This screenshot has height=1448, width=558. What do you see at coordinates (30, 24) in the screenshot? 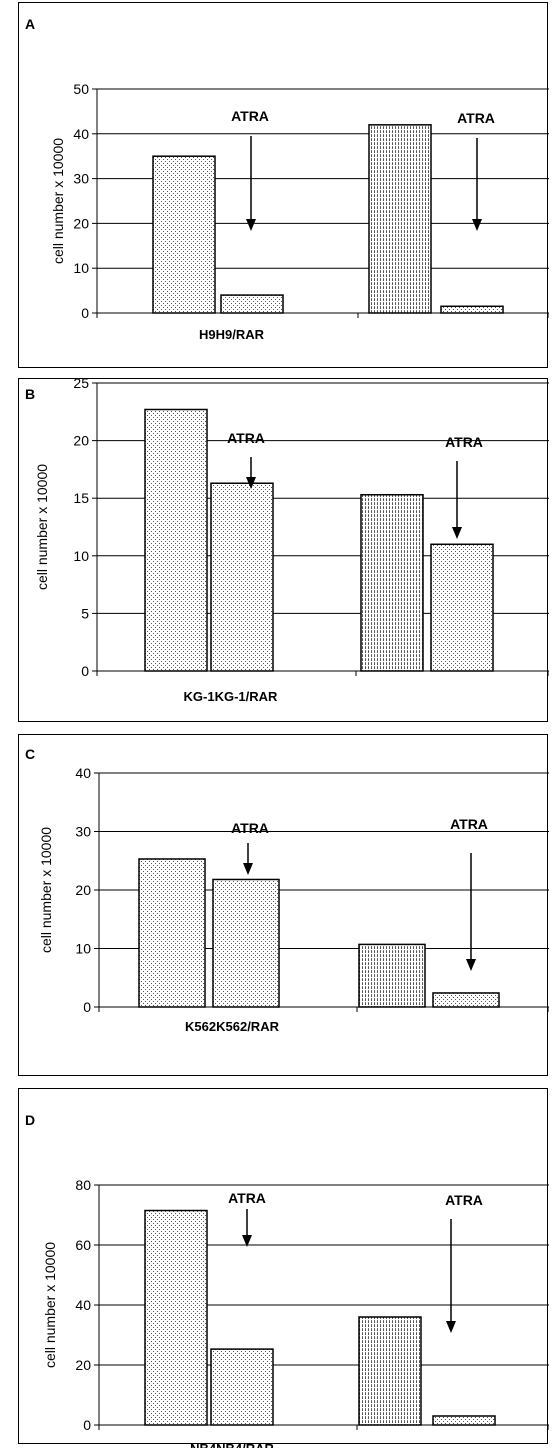
I see `panel-letter: A` at bounding box center [30, 24].